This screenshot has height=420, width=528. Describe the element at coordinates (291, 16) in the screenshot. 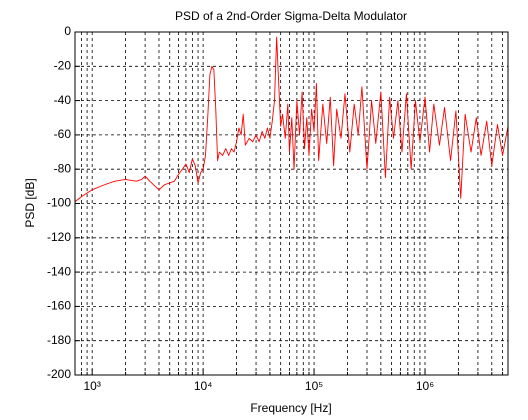

I see `chart-title: PSD of a 2nd-Order Sigma-Delta Modulator` at that location.